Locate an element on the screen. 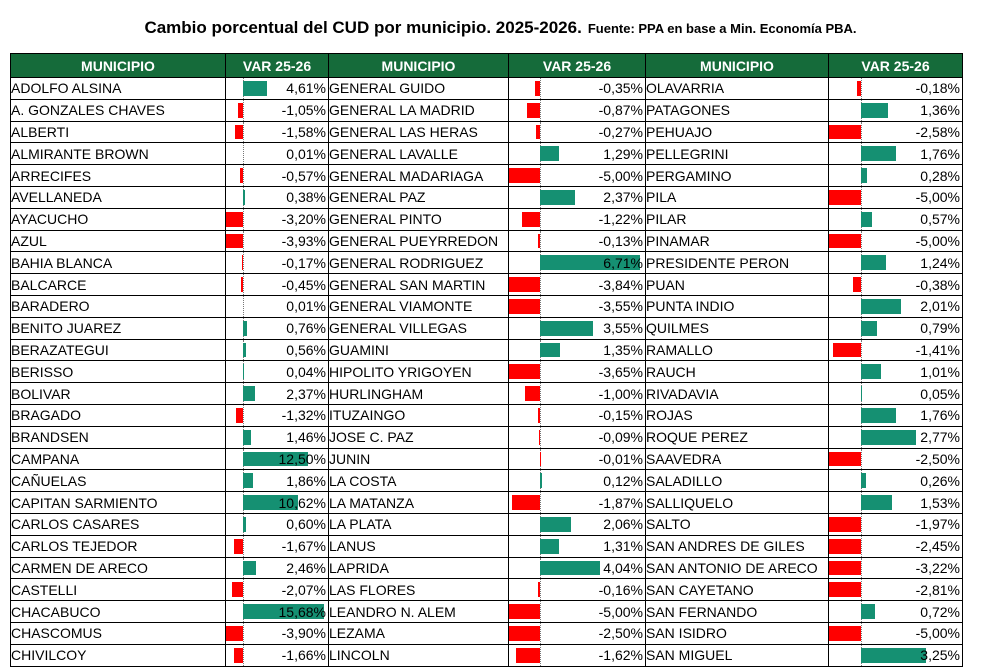 The height and width of the screenshot is (667, 1001). var-value: -1,05% is located at coordinates (277, 110).